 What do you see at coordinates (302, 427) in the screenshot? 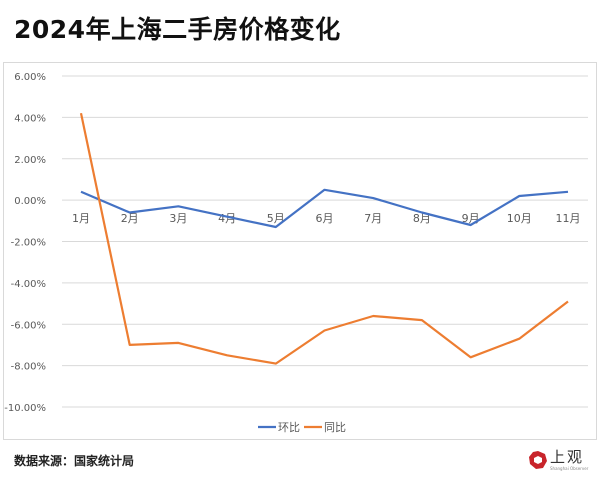
I see `chart-legend: 环比 同比` at bounding box center [302, 427].